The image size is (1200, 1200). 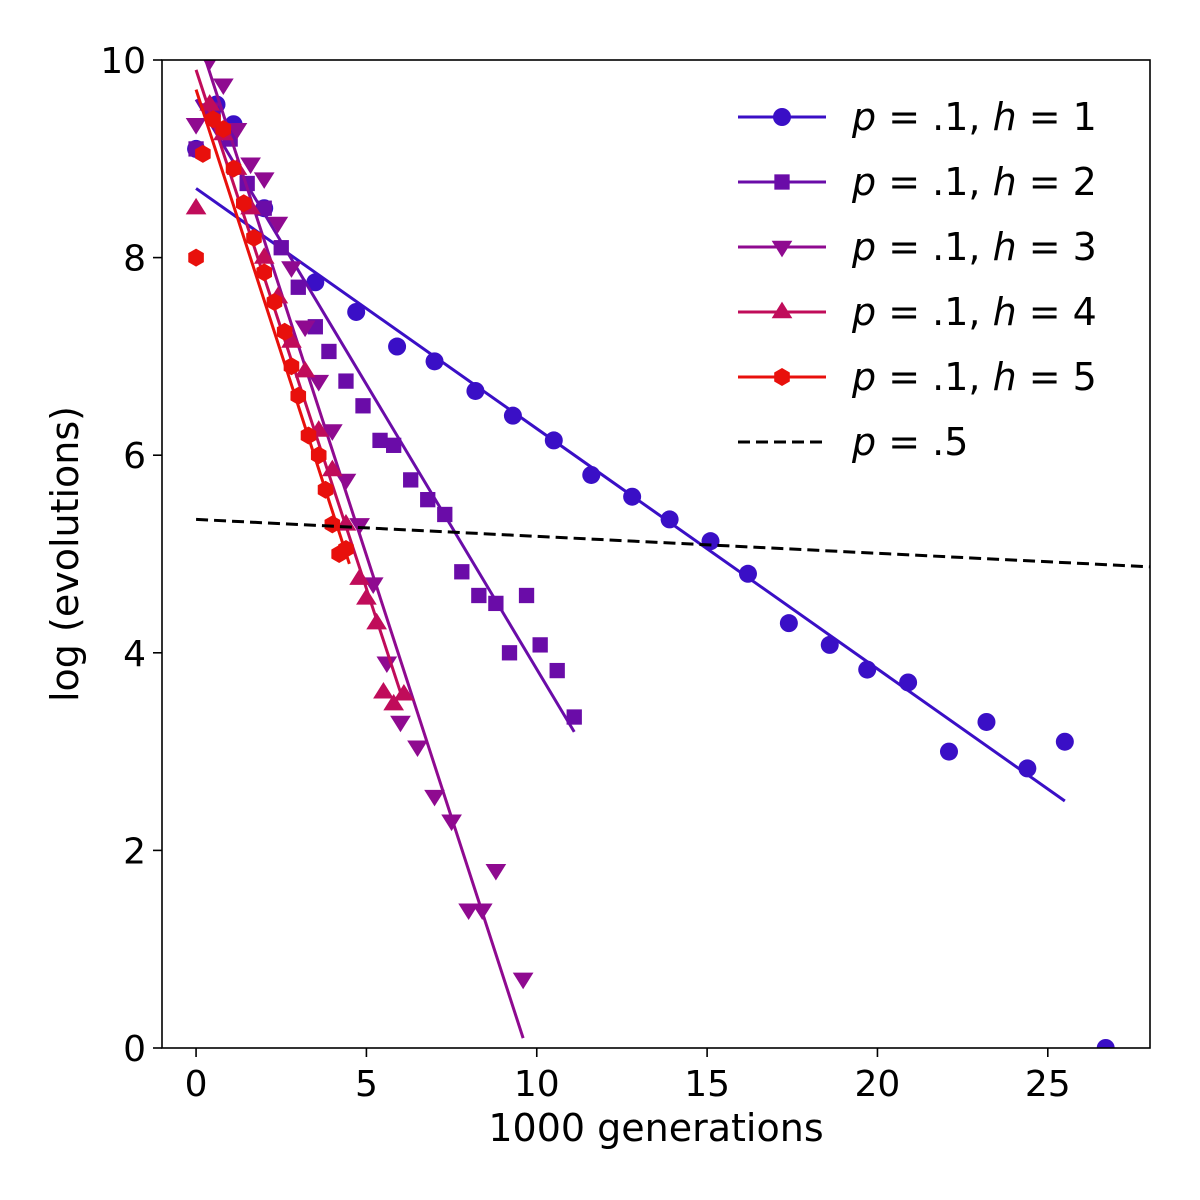 What do you see at coordinates (196, 1084) in the screenshot?
I see `x-tick-label-0: 0` at bounding box center [196, 1084].